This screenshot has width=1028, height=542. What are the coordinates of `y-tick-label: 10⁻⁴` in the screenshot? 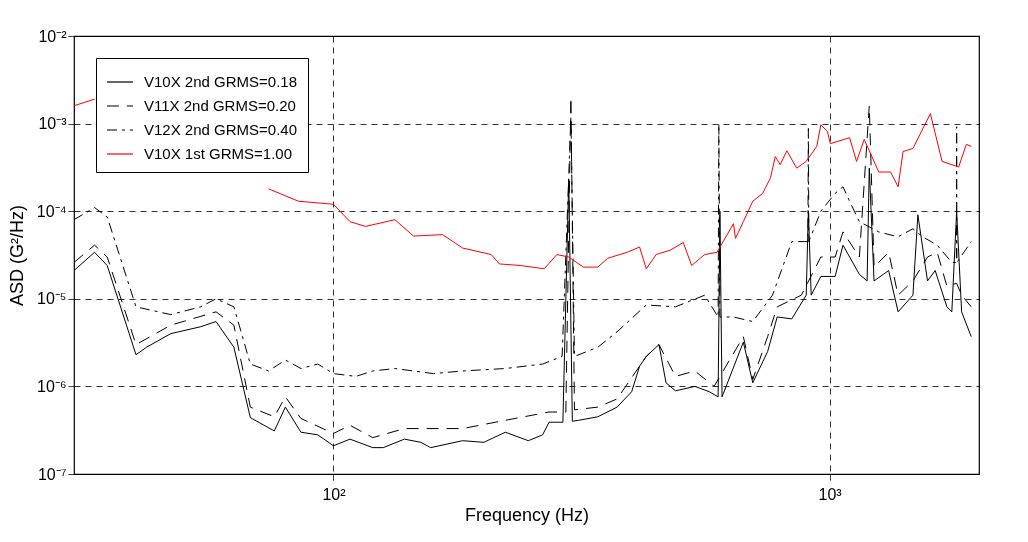 It's located at (51, 211).